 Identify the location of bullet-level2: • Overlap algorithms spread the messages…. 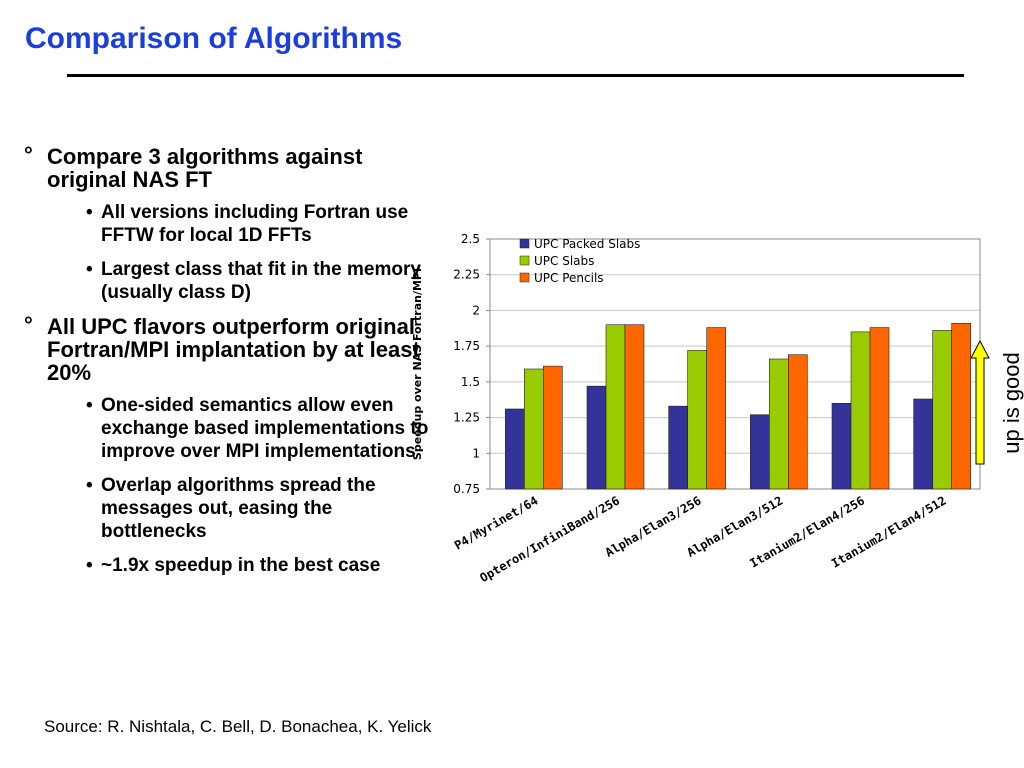
(230, 508).